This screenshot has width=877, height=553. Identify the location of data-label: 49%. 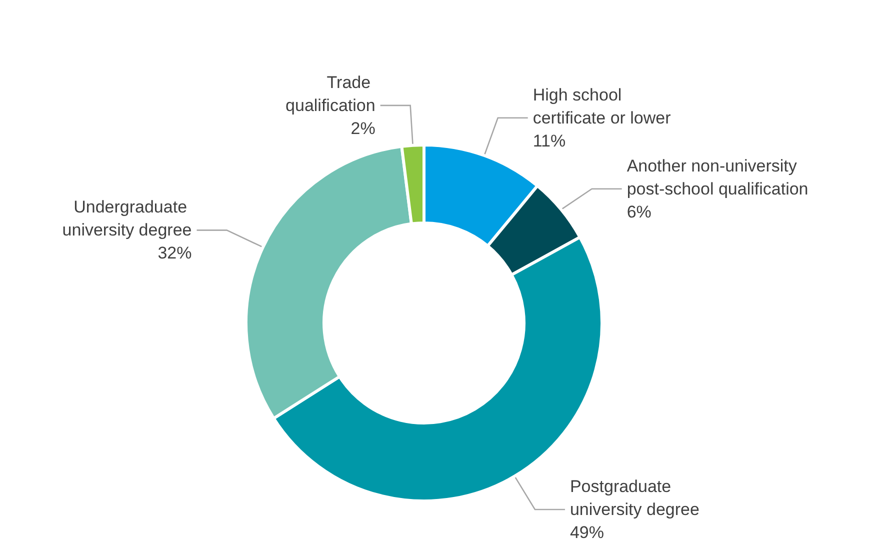
(587, 532).